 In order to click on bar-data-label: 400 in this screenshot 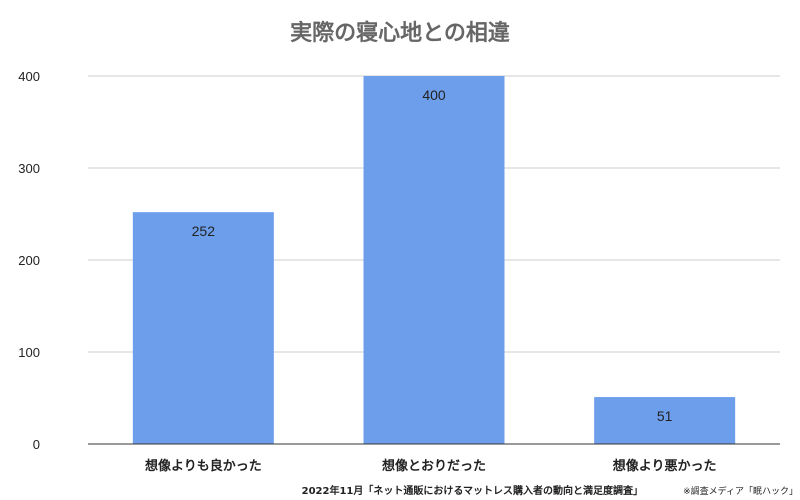, I will do `click(434, 95)`.